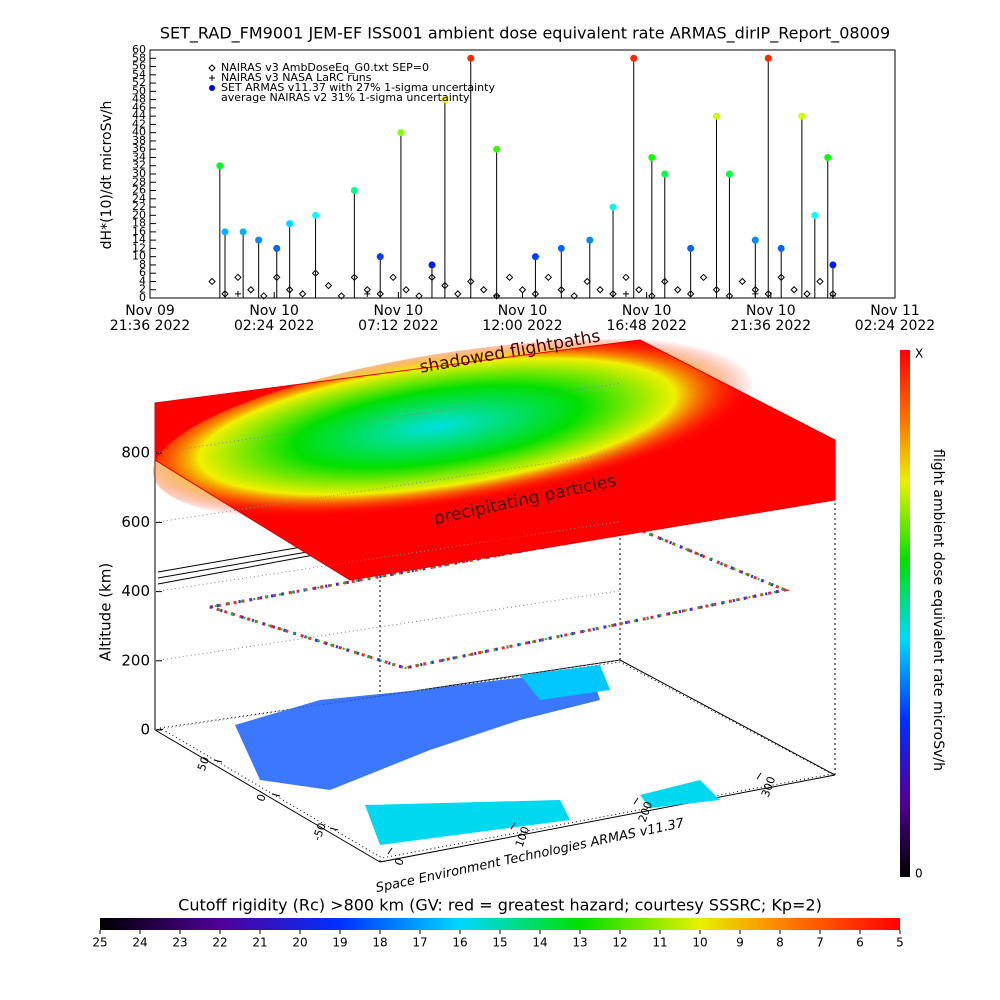 The width and height of the screenshot is (1000, 1000). Describe the element at coordinates (139, 247) in the screenshot. I see `y-tick-label: 12` at that location.